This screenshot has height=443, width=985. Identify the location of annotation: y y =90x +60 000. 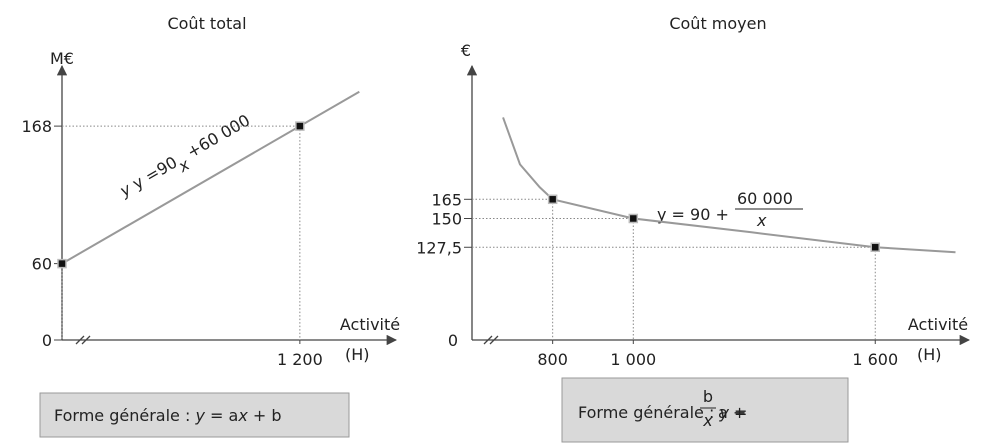
(187, 159).